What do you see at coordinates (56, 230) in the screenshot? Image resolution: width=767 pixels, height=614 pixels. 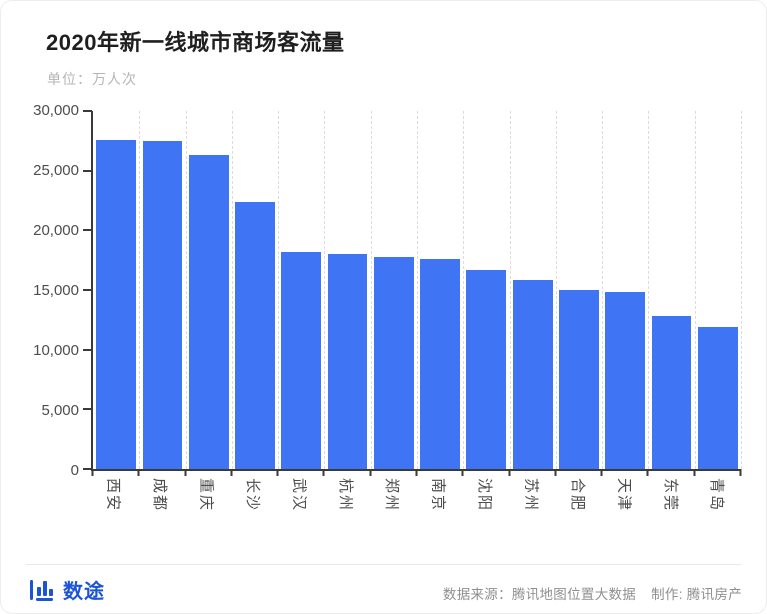 I see `y-axis-tick-label: 20,000` at bounding box center [56, 230].